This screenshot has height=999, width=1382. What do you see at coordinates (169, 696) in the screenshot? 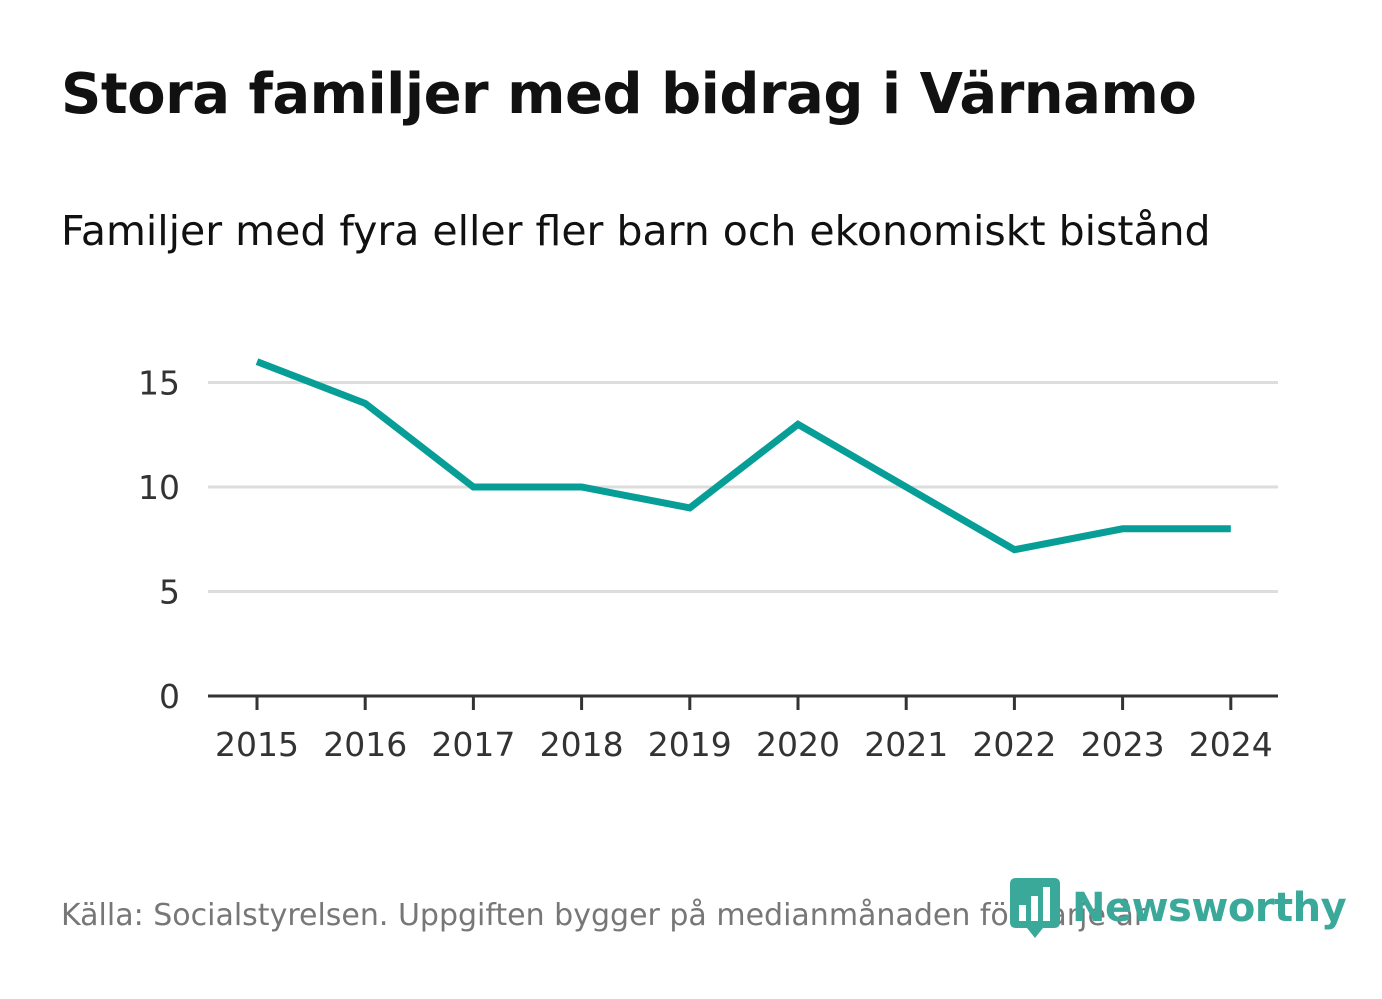
I see `y-tick-label-0: 0` at bounding box center [169, 696].